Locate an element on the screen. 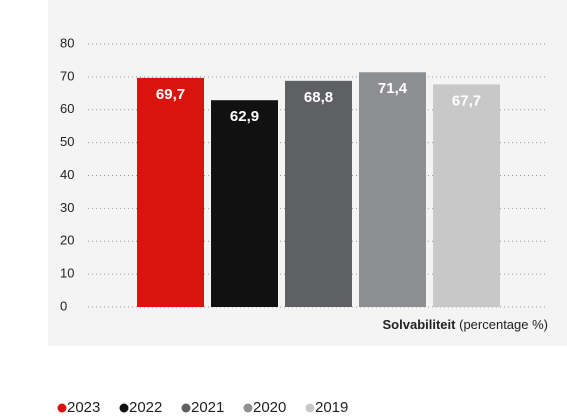  legend-label: 2021 is located at coordinates (207, 407).